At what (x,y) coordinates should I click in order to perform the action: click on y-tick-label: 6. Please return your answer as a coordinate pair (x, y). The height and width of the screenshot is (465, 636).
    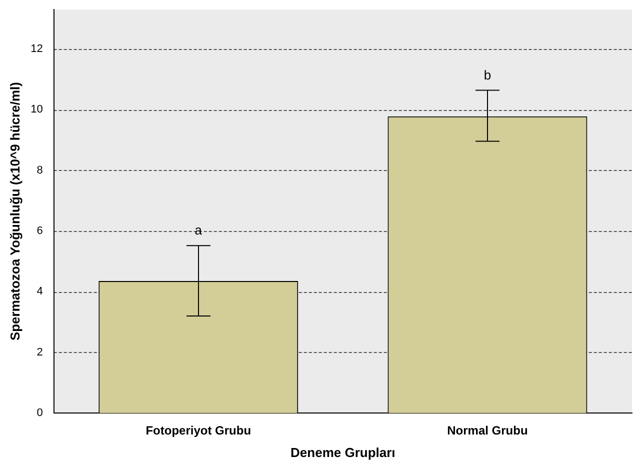
    Looking at the image, I should click on (39, 231).